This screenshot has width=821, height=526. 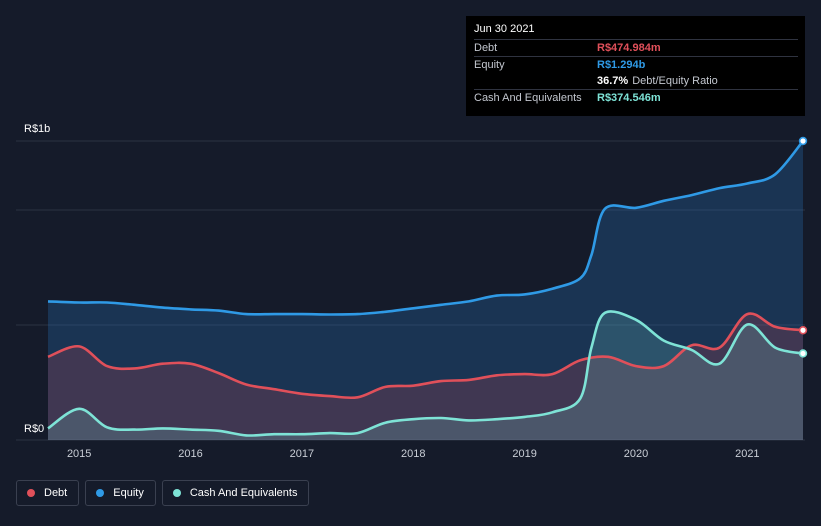 I want to click on y-tick-r0: R$0, so click(x=34, y=429).